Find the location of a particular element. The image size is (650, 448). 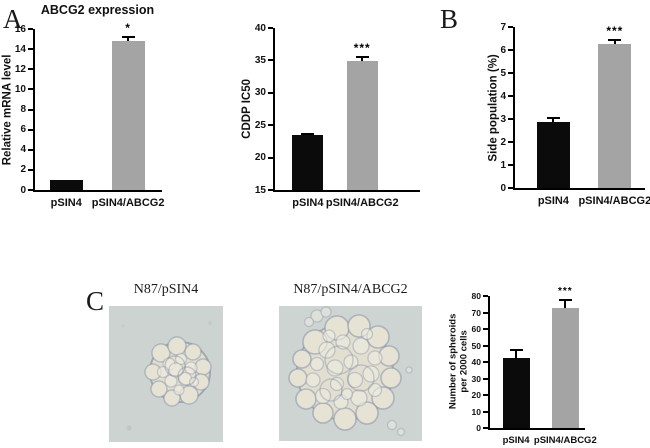

y-tick-label: 35 is located at coordinates (260, 60).